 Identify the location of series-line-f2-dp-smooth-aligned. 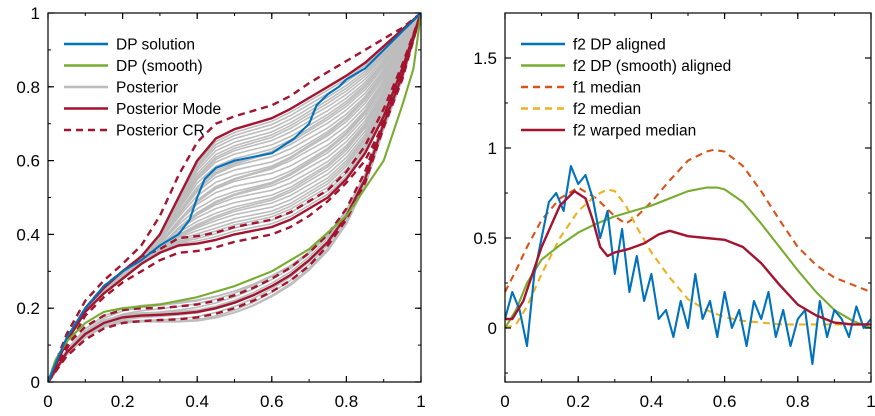
(688, 257).